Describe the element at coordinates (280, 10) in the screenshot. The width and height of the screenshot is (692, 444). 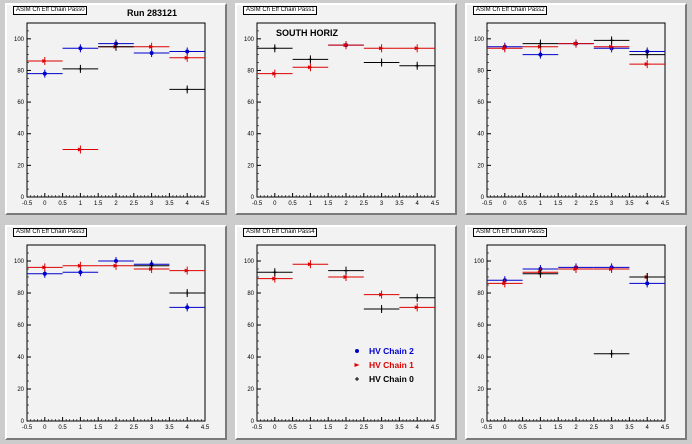
I see `stat-box: ASIM Ch Eff Chain Pass1` at that location.